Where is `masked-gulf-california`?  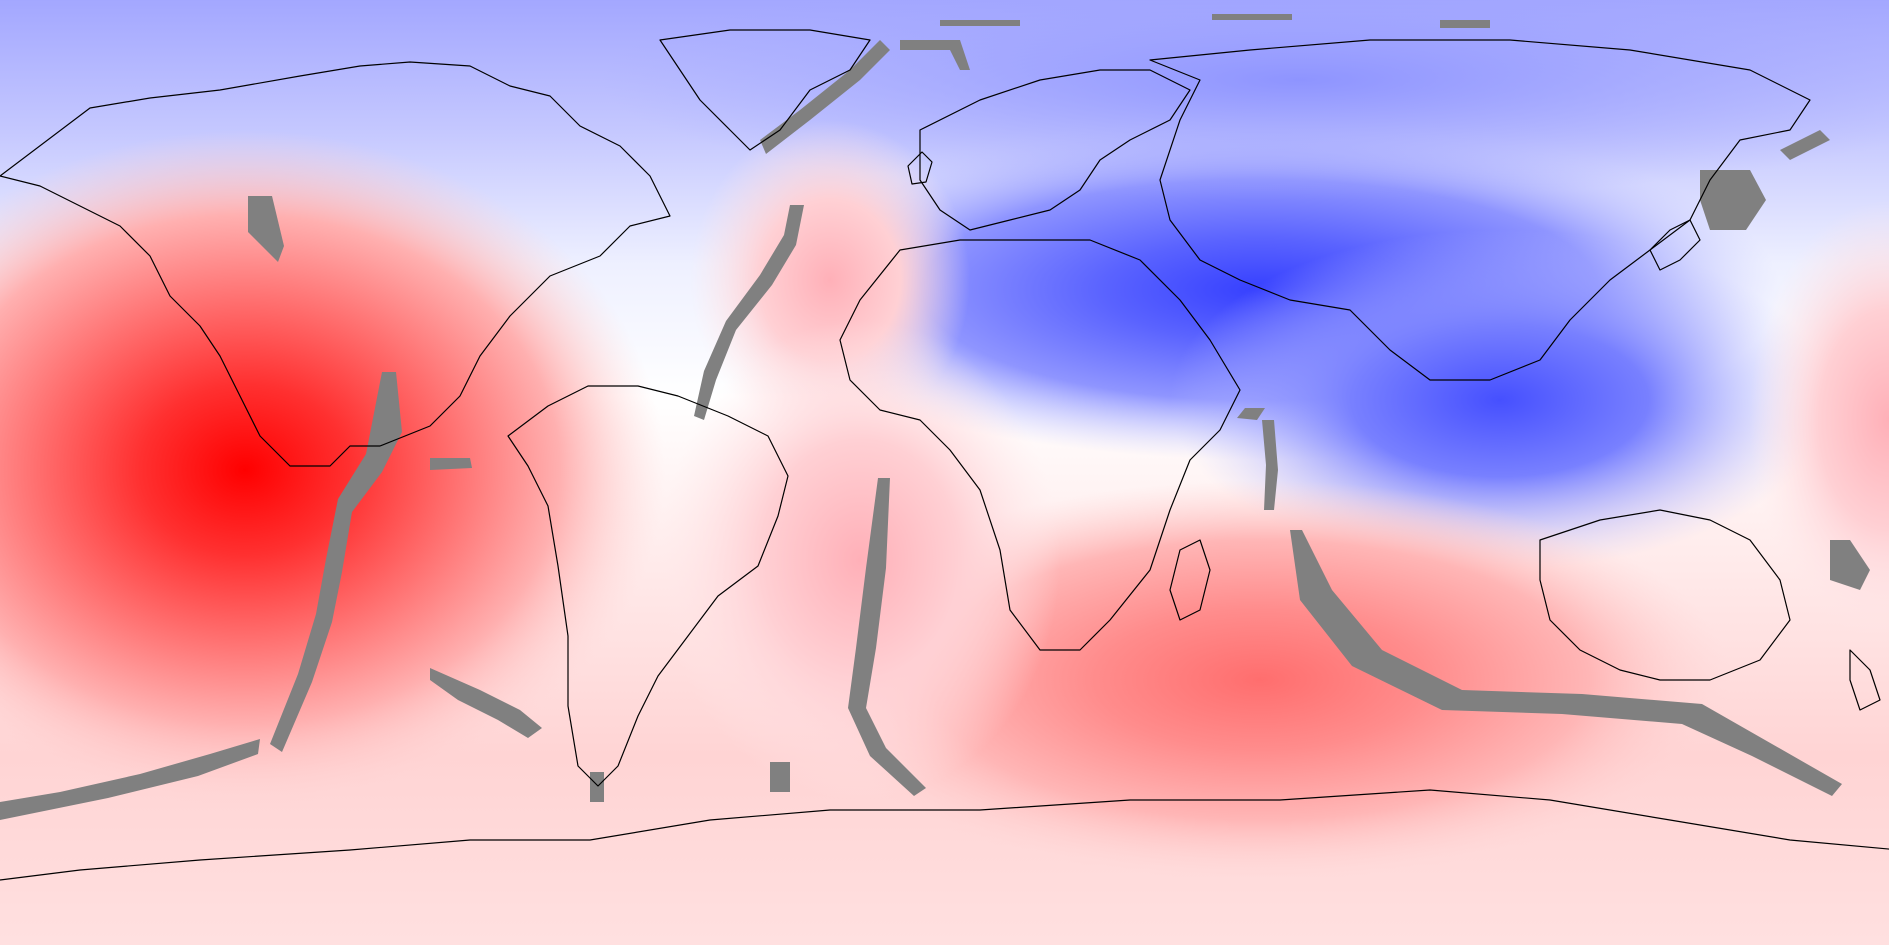
masked-gulf-california is located at coordinates (451, 464).